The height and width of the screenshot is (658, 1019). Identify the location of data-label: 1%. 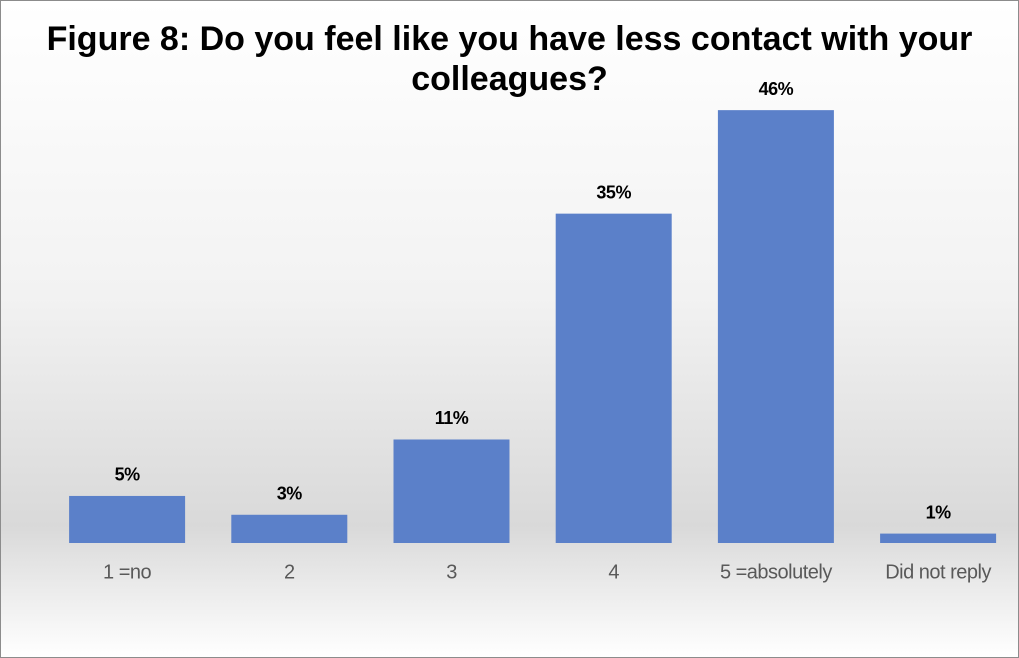
(939, 512).